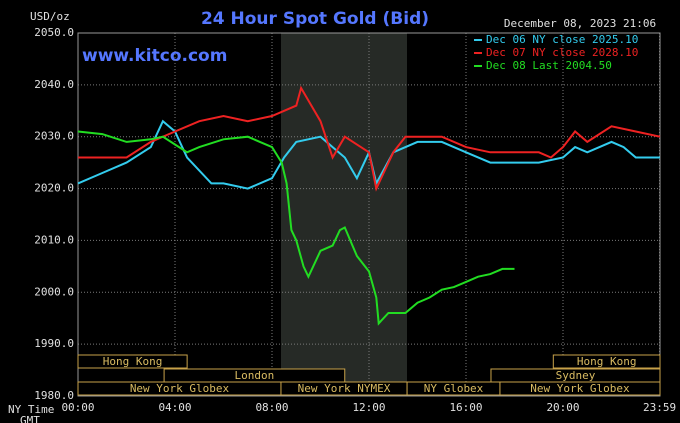  I want to click on session-label: New York NYMEX, so click(344, 388).